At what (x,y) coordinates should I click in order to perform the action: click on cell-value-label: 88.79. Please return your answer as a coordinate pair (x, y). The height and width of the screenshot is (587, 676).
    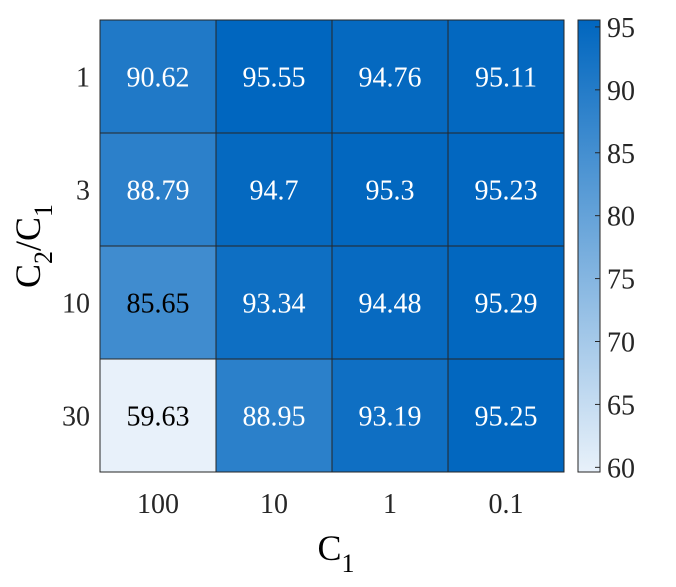
    Looking at the image, I should click on (158, 191).